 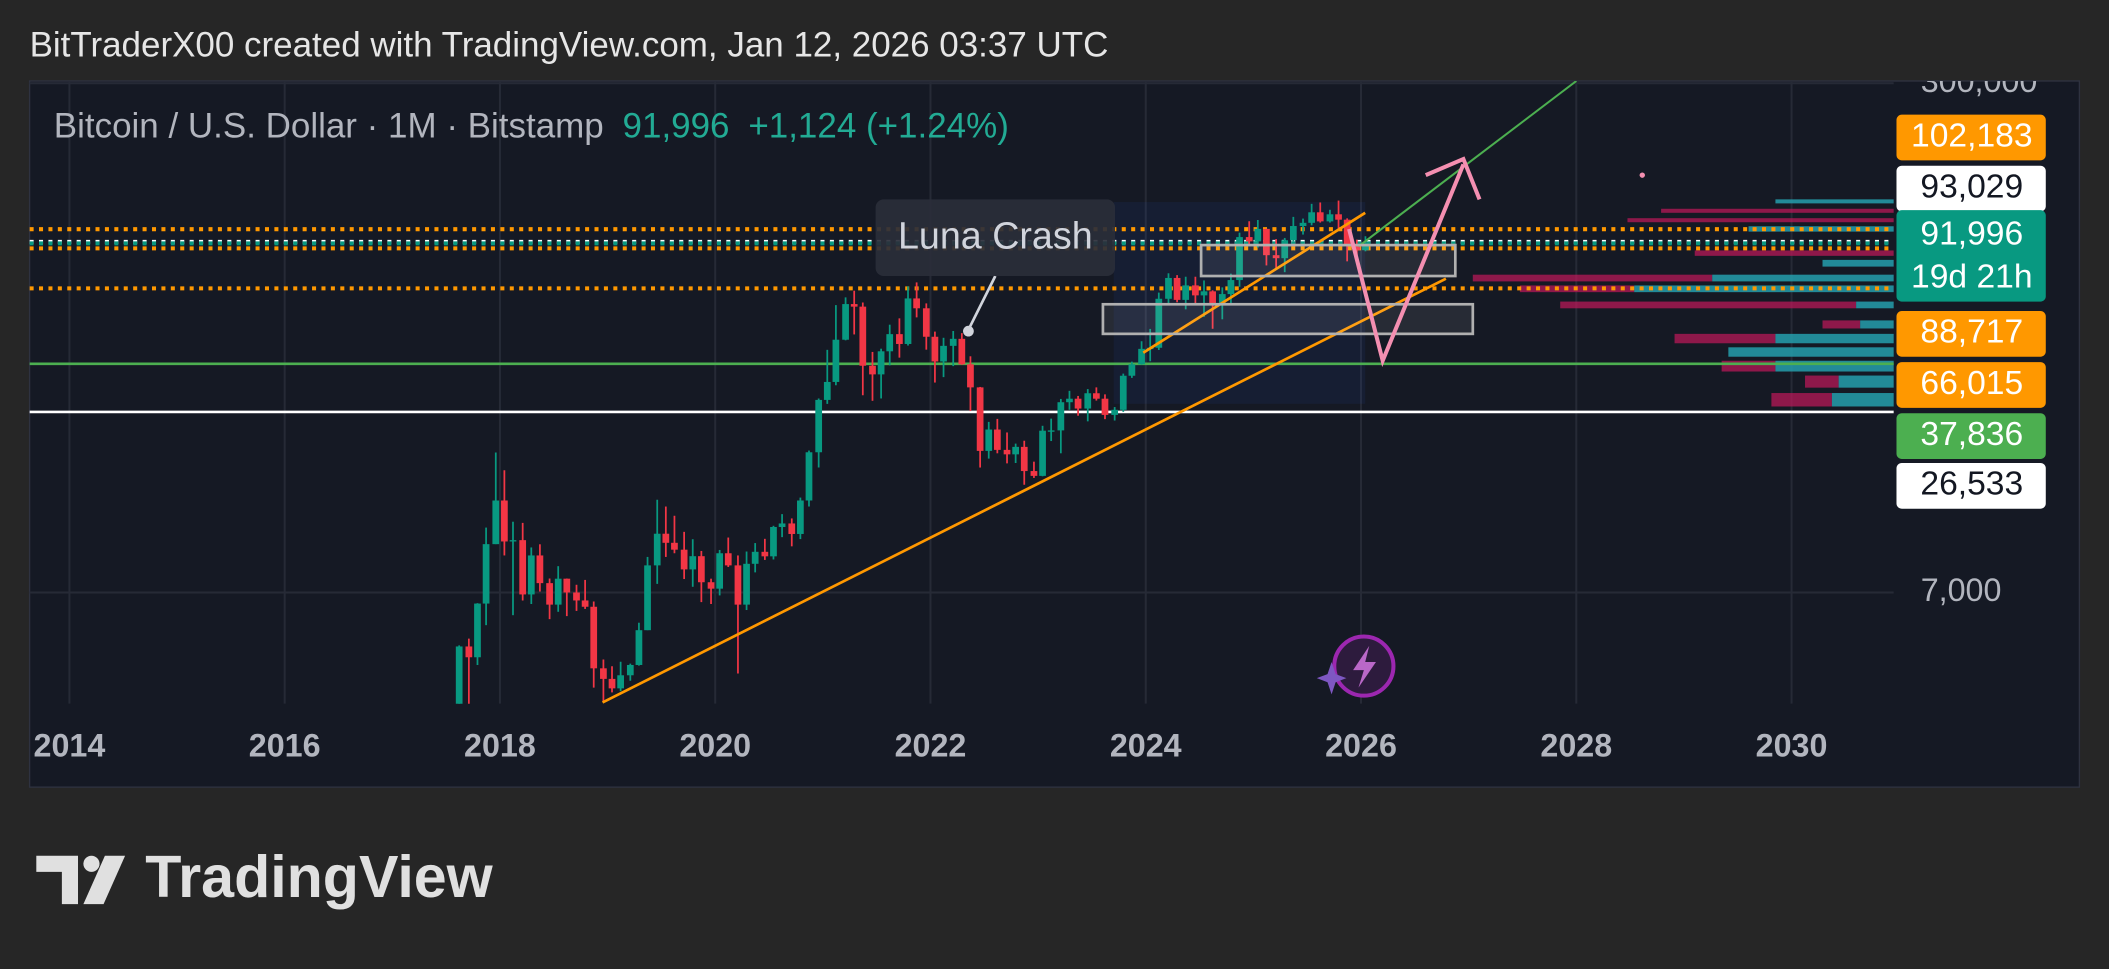 What do you see at coordinates (1288, 319) in the screenshot?
I see `box` at bounding box center [1288, 319].